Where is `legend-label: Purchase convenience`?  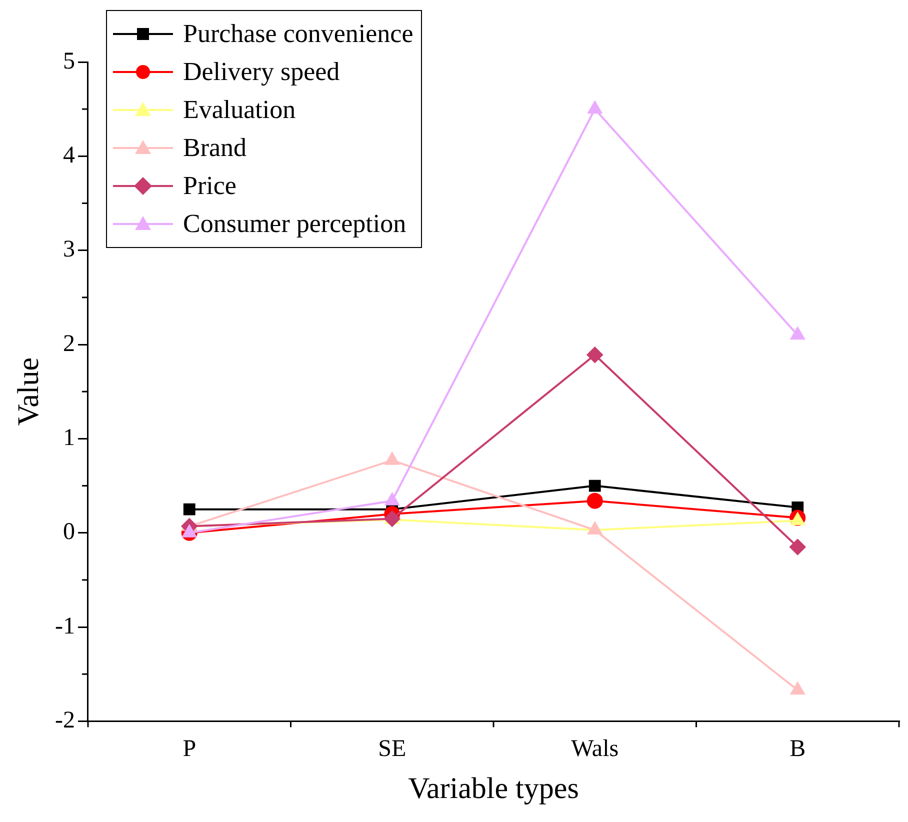 legend-label: Purchase convenience is located at coordinates (298, 34).